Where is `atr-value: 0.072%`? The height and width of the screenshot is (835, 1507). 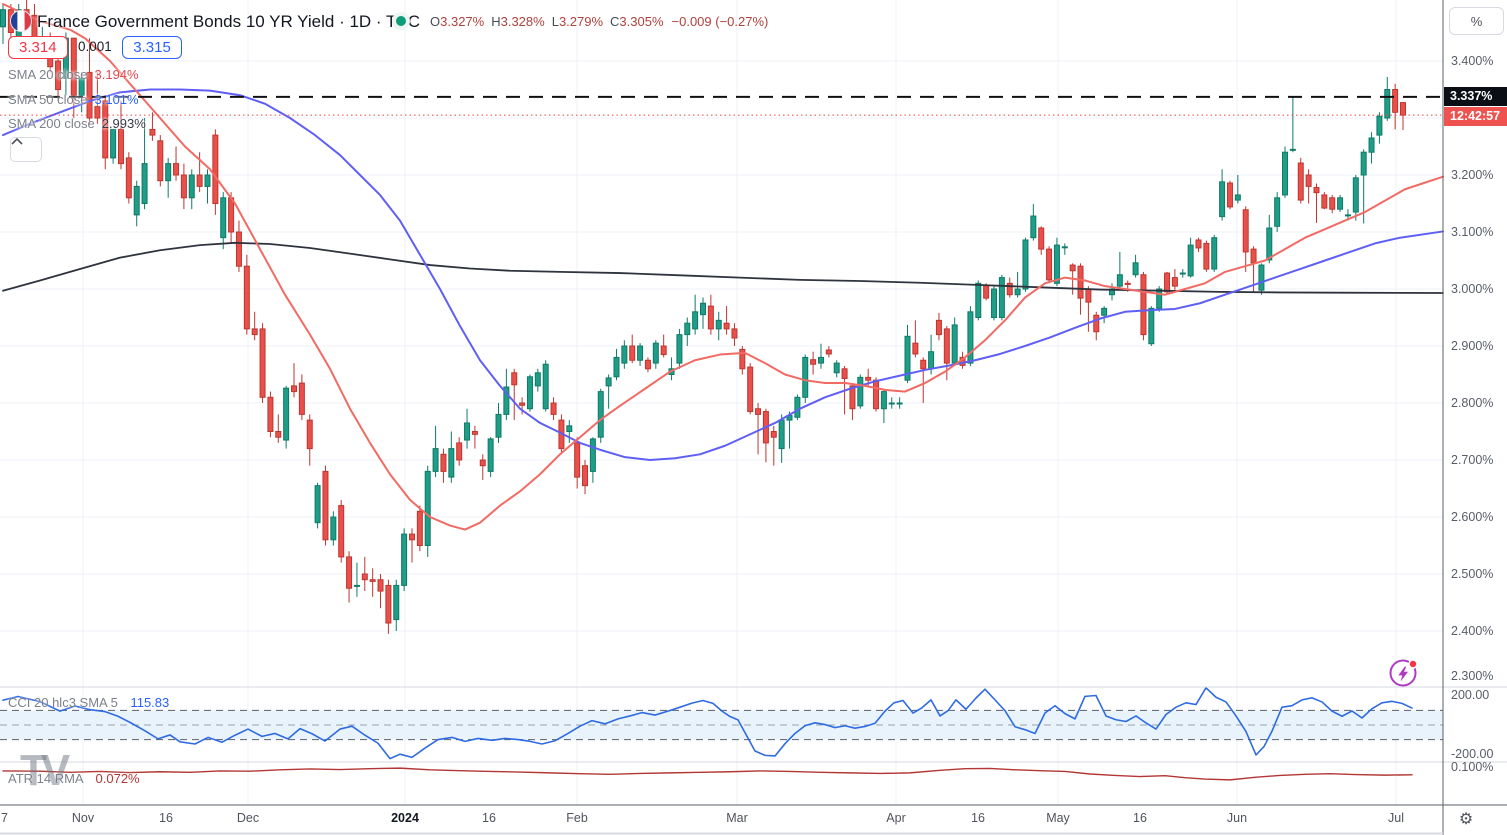
atr-value: 0.072% is located at coordinates (117, 778).